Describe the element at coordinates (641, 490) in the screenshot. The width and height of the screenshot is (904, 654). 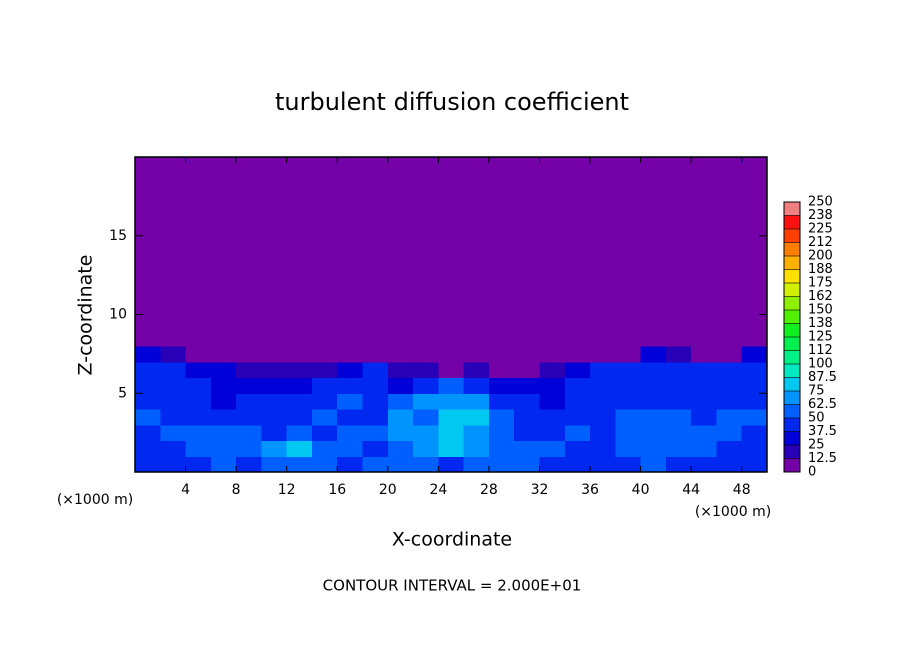
I see `x-tick-label: 40` at that location.